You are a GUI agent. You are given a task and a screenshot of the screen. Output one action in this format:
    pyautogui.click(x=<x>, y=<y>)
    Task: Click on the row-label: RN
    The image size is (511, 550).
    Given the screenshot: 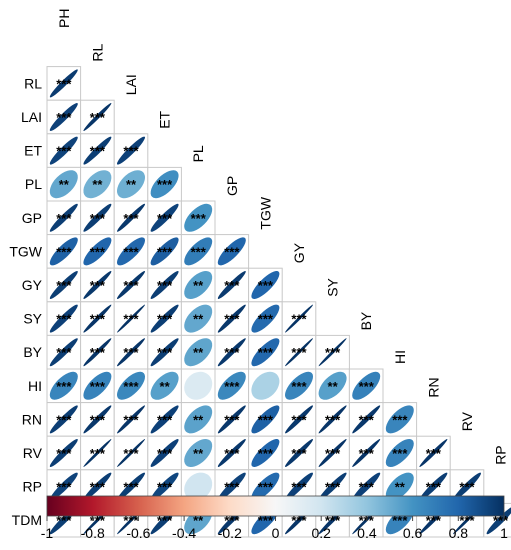 What is the action you would take?
    pyautogui.click(x=32, y=419)
    